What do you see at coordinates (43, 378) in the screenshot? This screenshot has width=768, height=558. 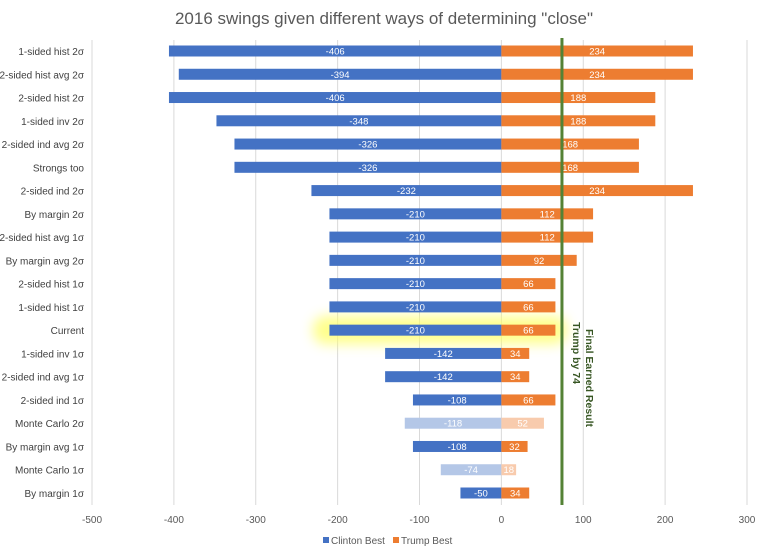 I see `category-label: 2-sided ind avg 1σ` at bounding box center [43, 378].